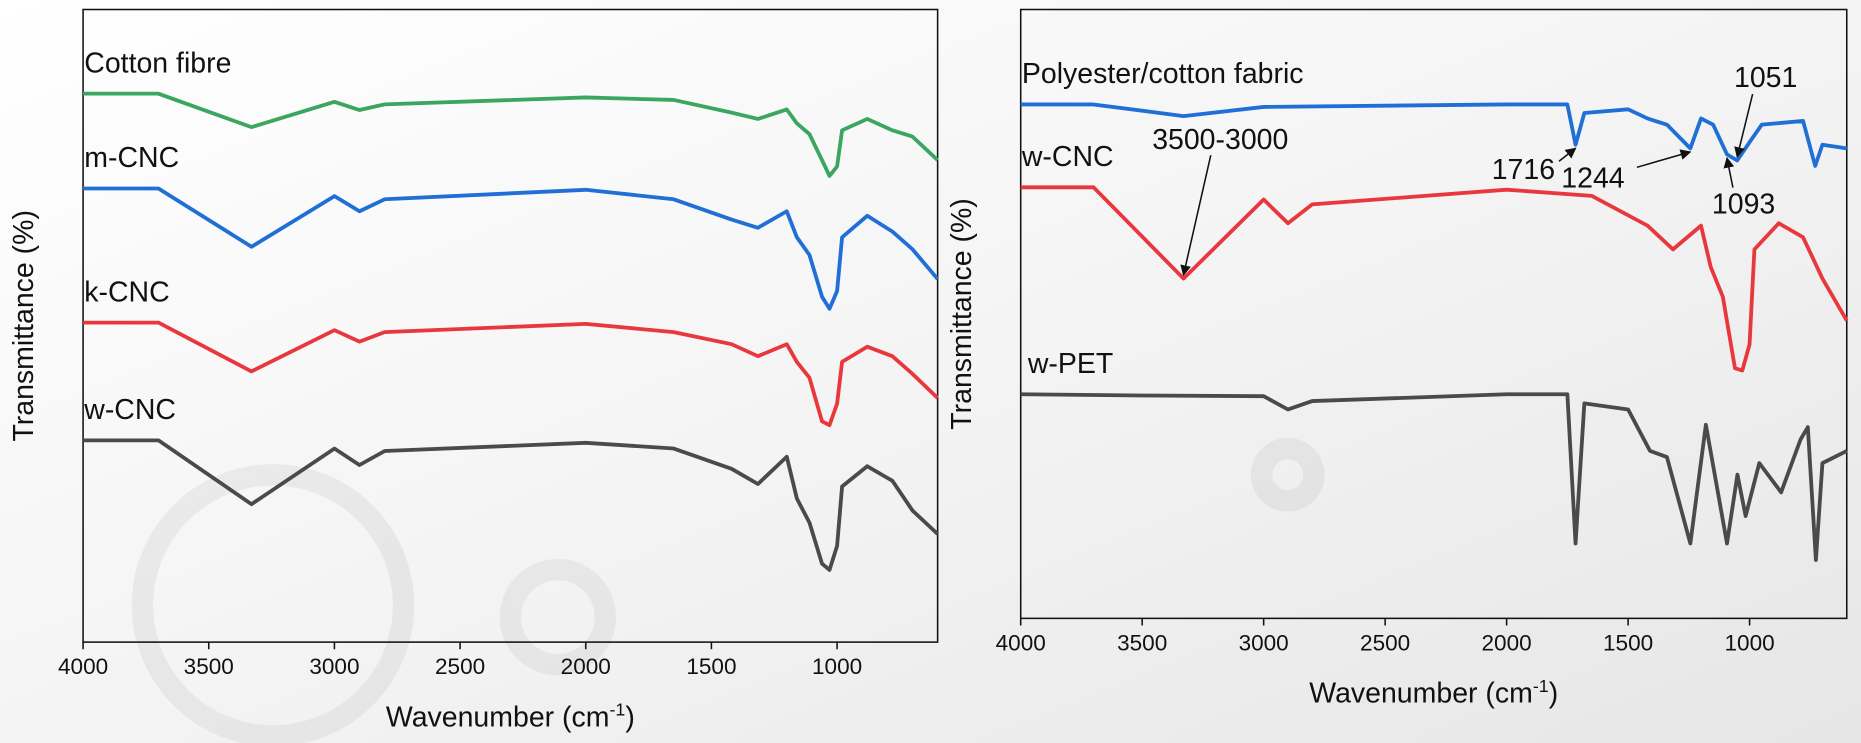 Image resolution: width=1861 pixels, height=743 pixels. I want to click on series-label: k-CNC, so click(126, 292).